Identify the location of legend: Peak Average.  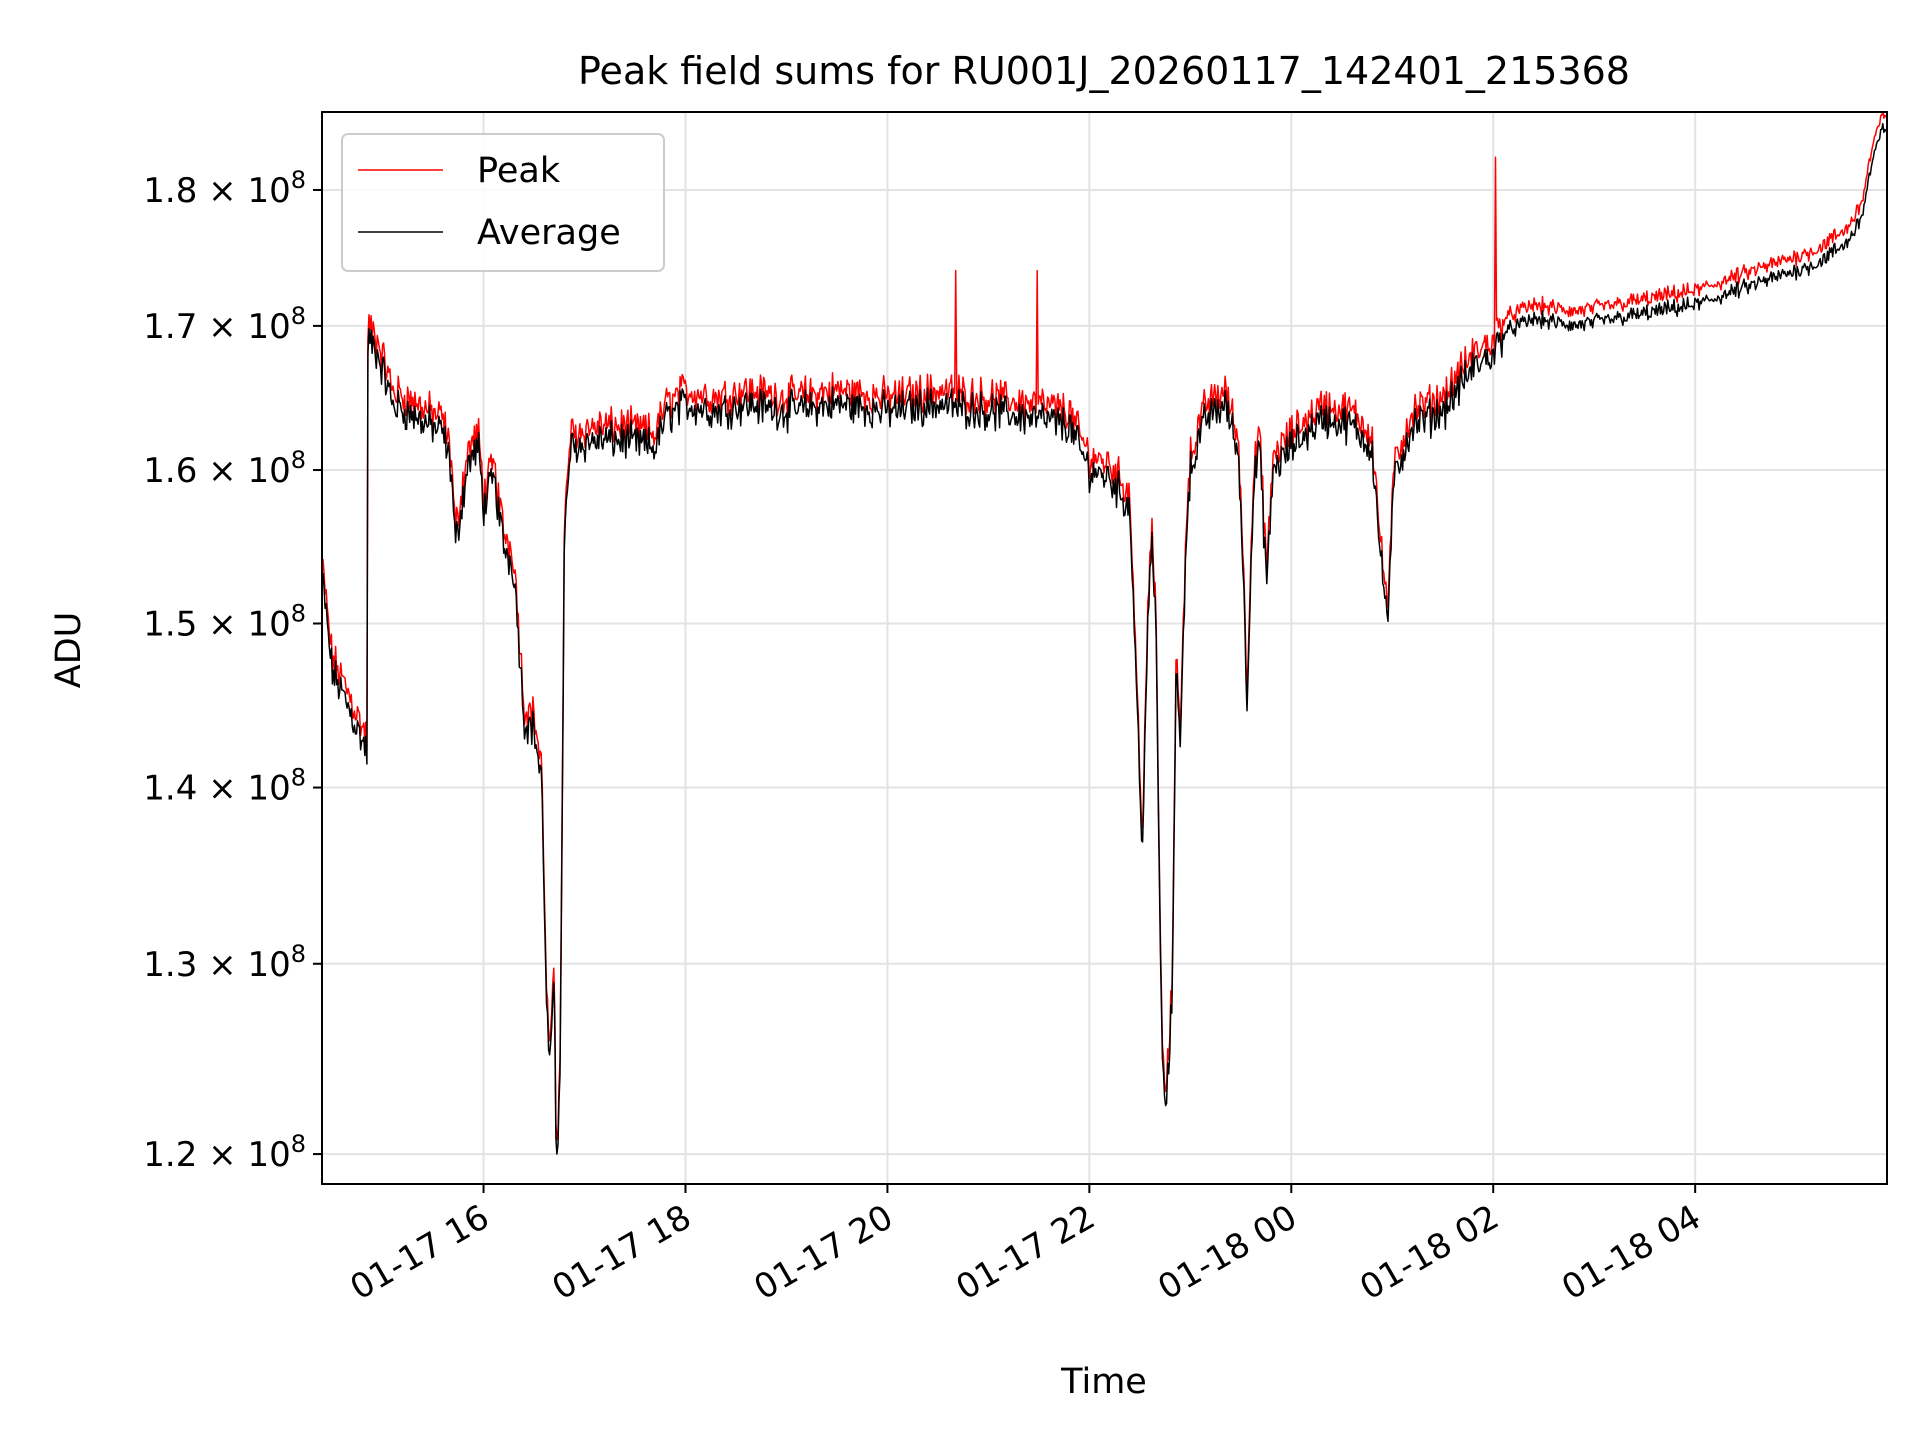
(503, 202).